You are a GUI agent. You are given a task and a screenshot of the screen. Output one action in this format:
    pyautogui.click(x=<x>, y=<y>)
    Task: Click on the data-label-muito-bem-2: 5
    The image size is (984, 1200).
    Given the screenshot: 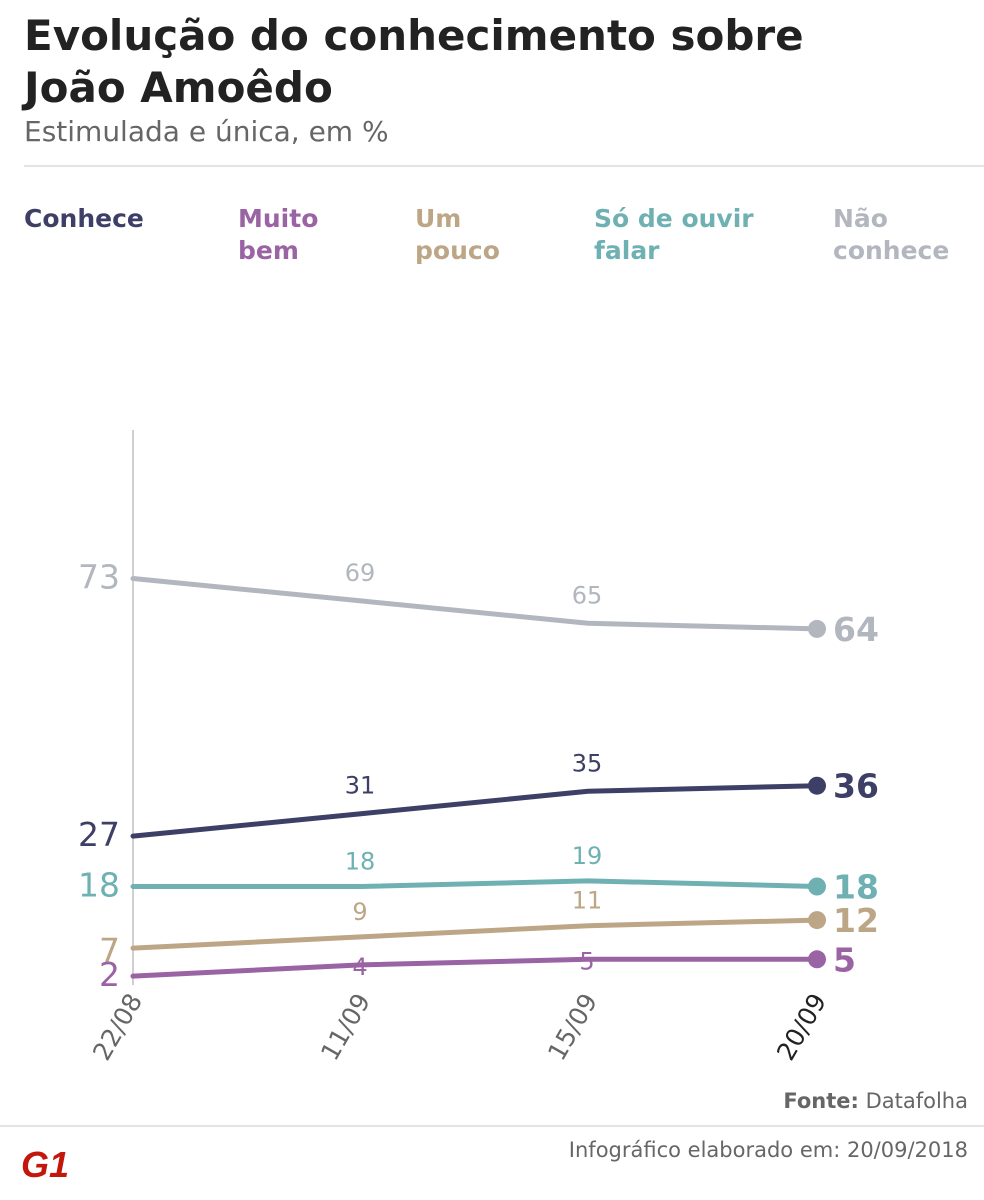 What is the action you would take?
    pyautogui.click(x=586, y=961)
    